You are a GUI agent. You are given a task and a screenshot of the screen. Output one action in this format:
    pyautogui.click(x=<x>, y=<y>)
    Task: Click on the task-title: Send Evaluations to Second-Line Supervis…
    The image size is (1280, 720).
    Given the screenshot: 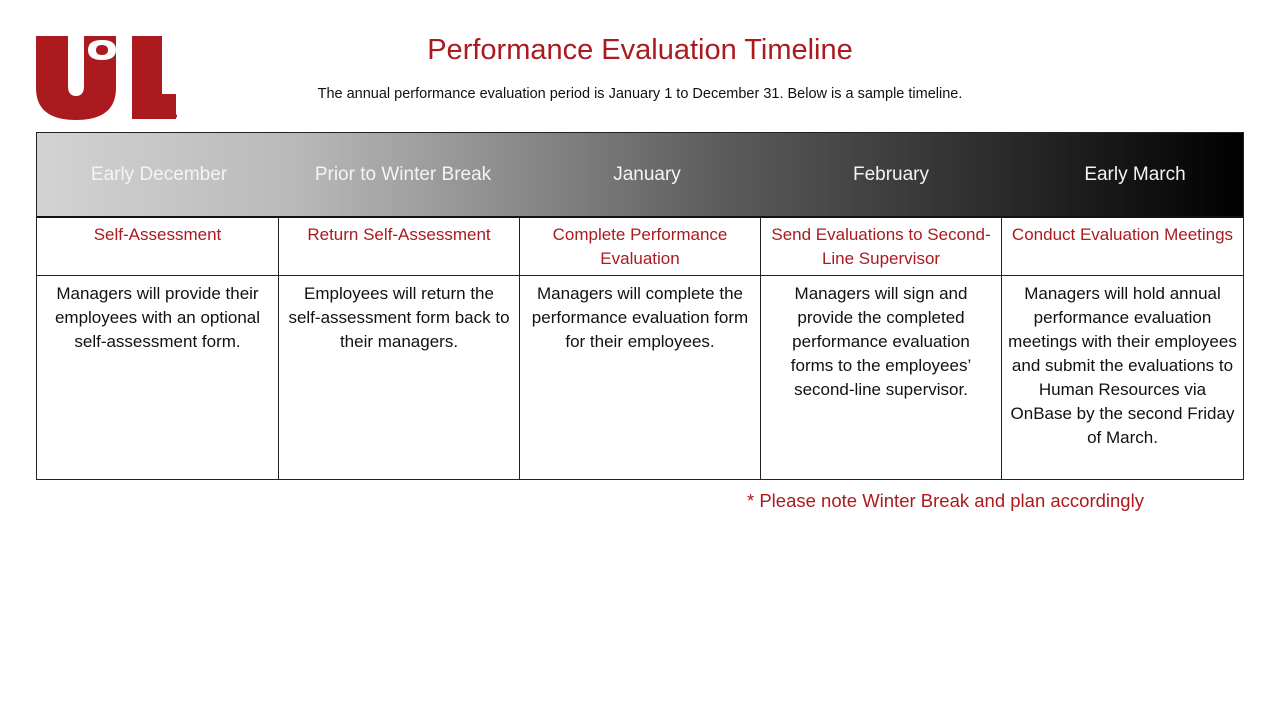 What is the action you would take?
    pyautogui.click(x=881, y=247)
    